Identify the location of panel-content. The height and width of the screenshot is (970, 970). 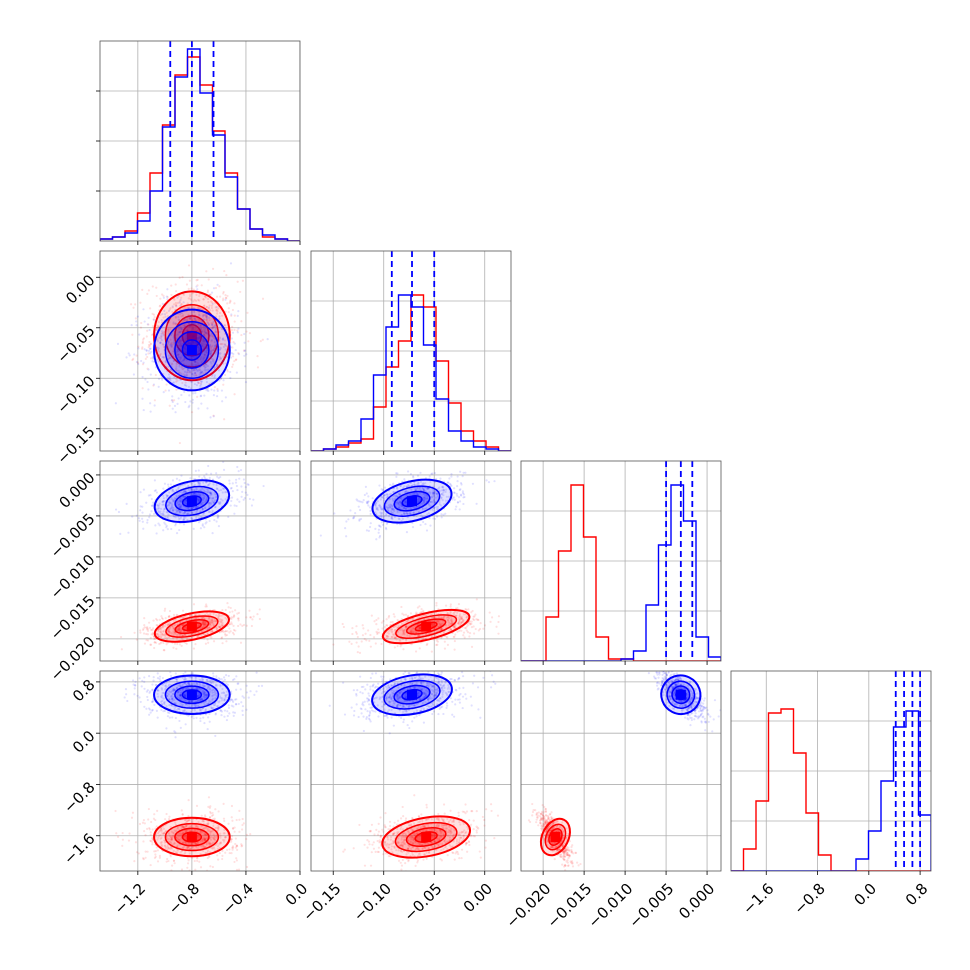
(411, 561).